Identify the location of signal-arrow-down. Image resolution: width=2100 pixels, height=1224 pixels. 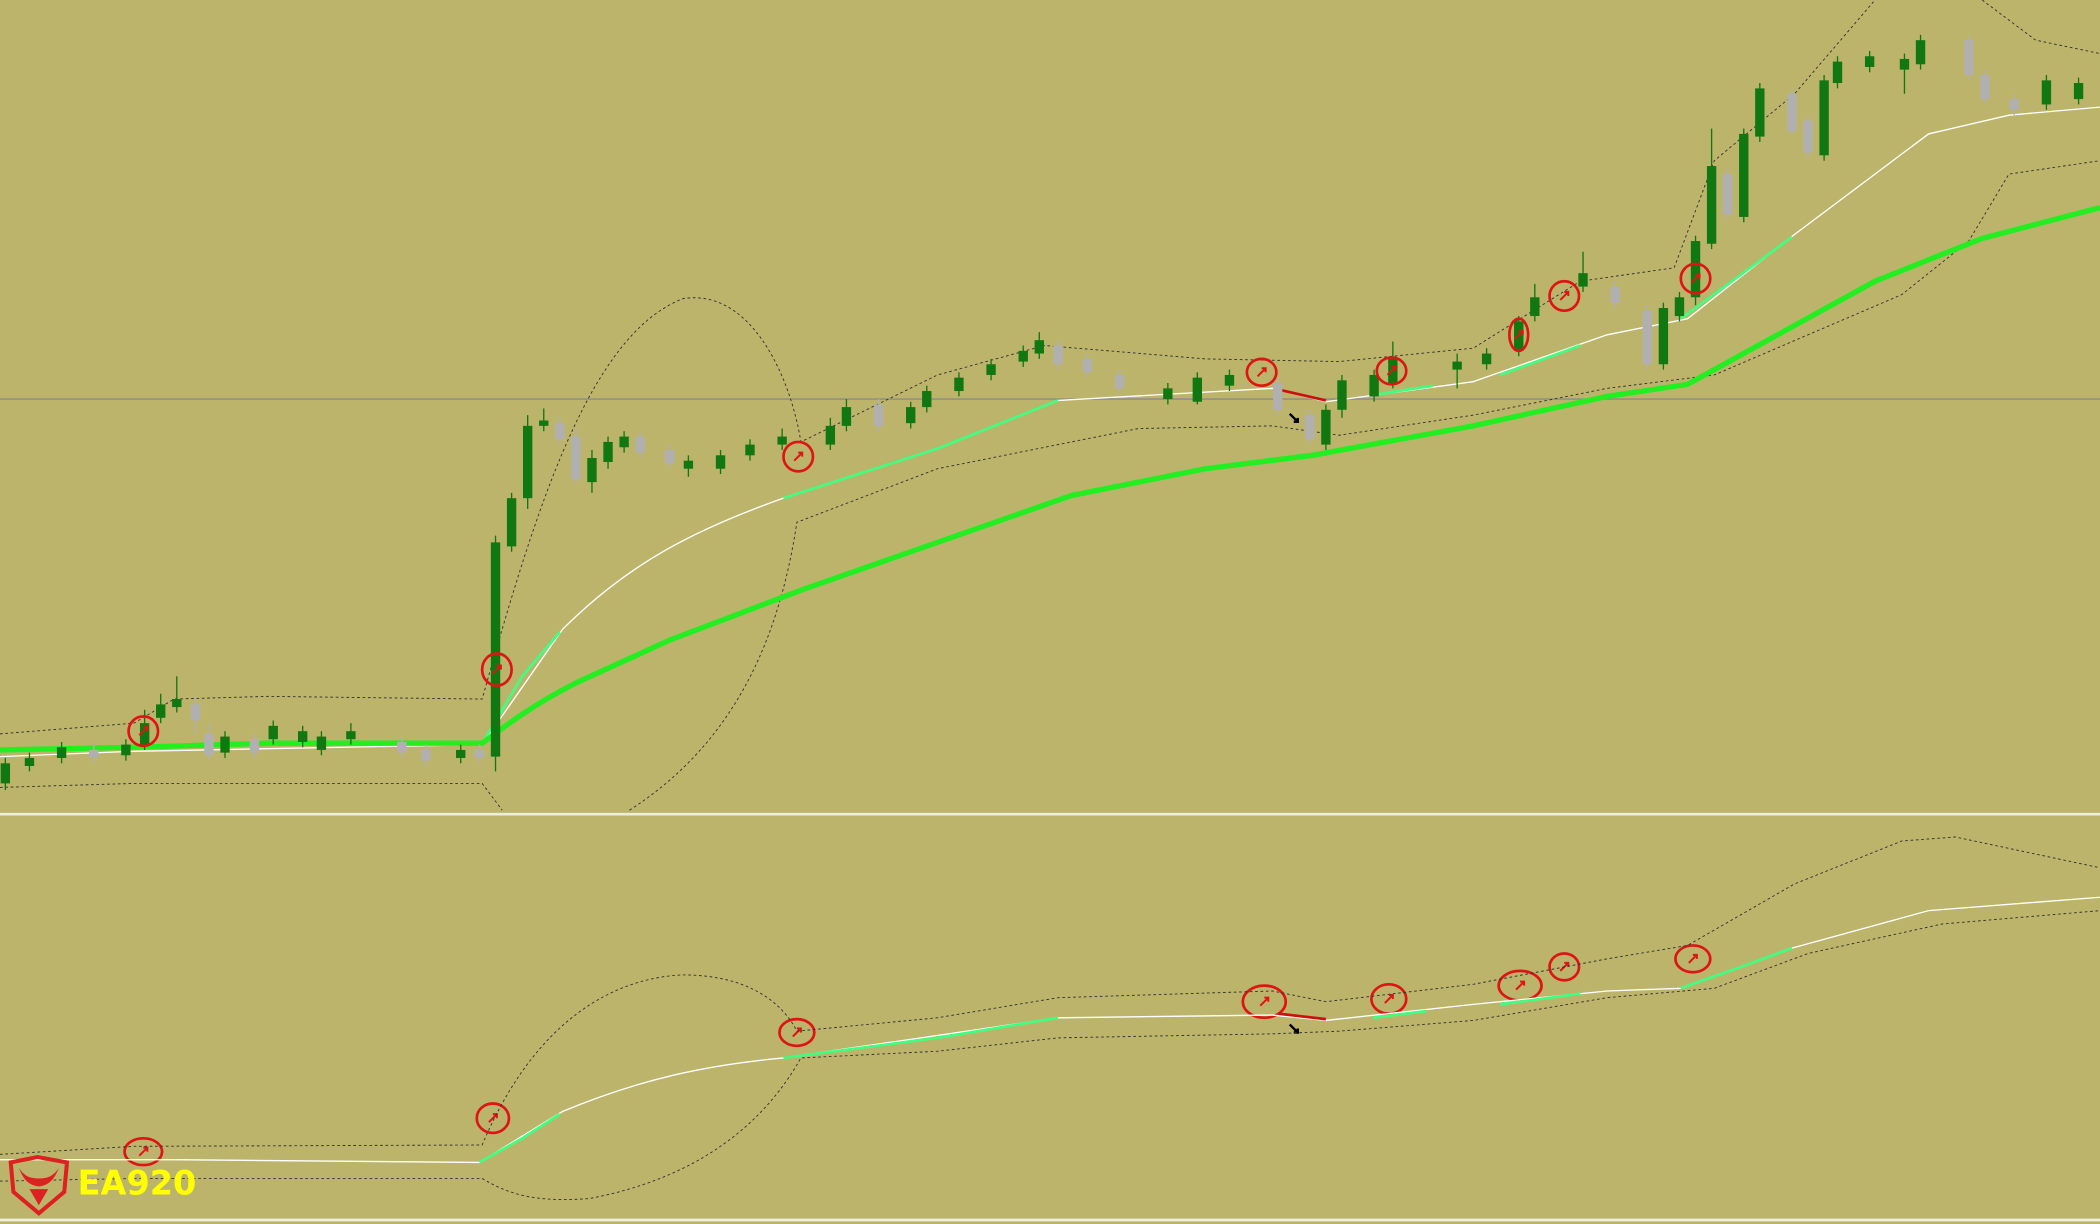
(1293, 418).